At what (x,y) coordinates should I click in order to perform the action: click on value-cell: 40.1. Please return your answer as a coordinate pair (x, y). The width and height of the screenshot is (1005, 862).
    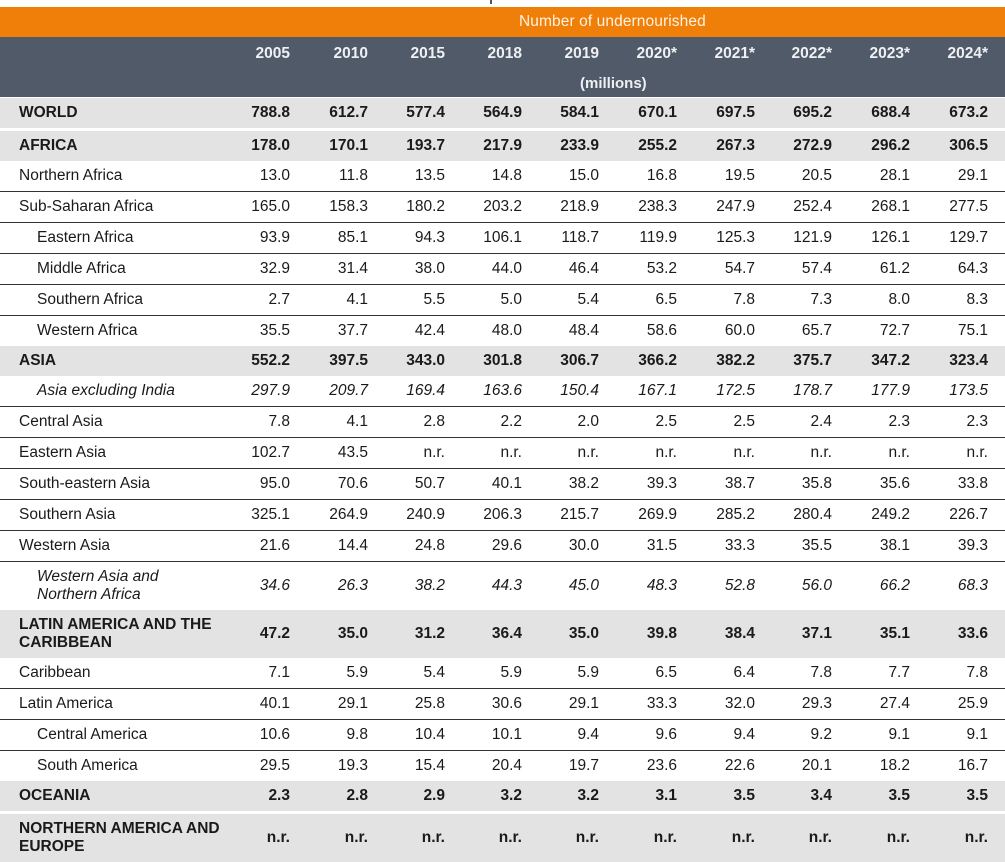
    Looking at the image, I should click on (255, 704).